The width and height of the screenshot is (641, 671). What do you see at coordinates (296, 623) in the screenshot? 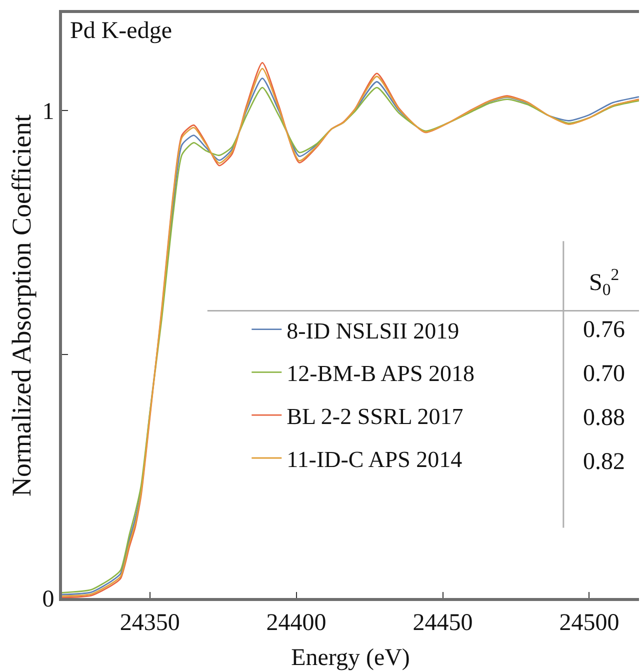
I see `x-tick-label: 24400` at bounding box center [296, 623].